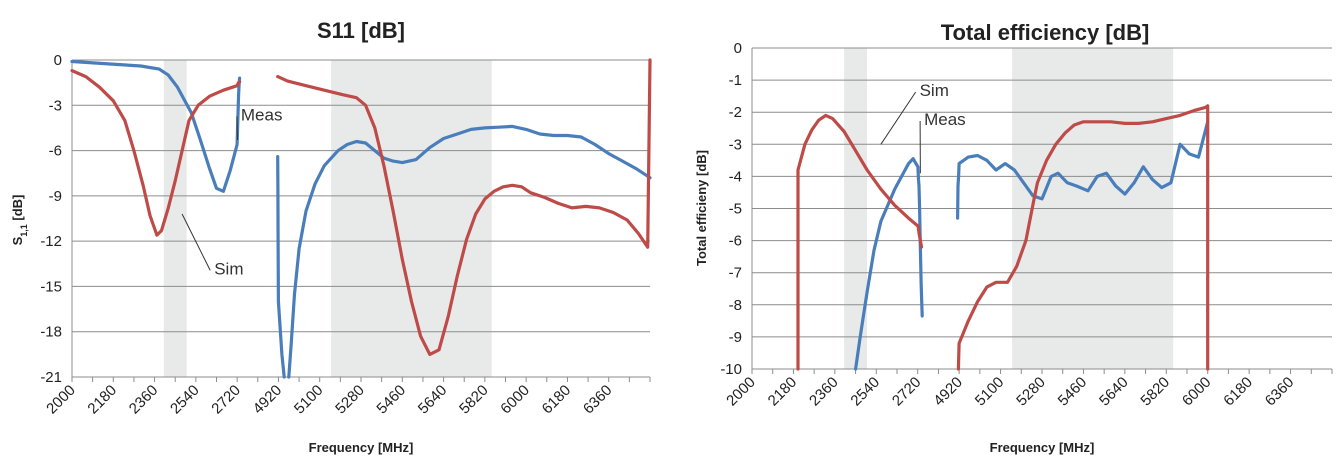  Describe the element at coordinates (701, 208) in the screenshot. I see `y-axis-label: Total efficieny [dB]` at that location.